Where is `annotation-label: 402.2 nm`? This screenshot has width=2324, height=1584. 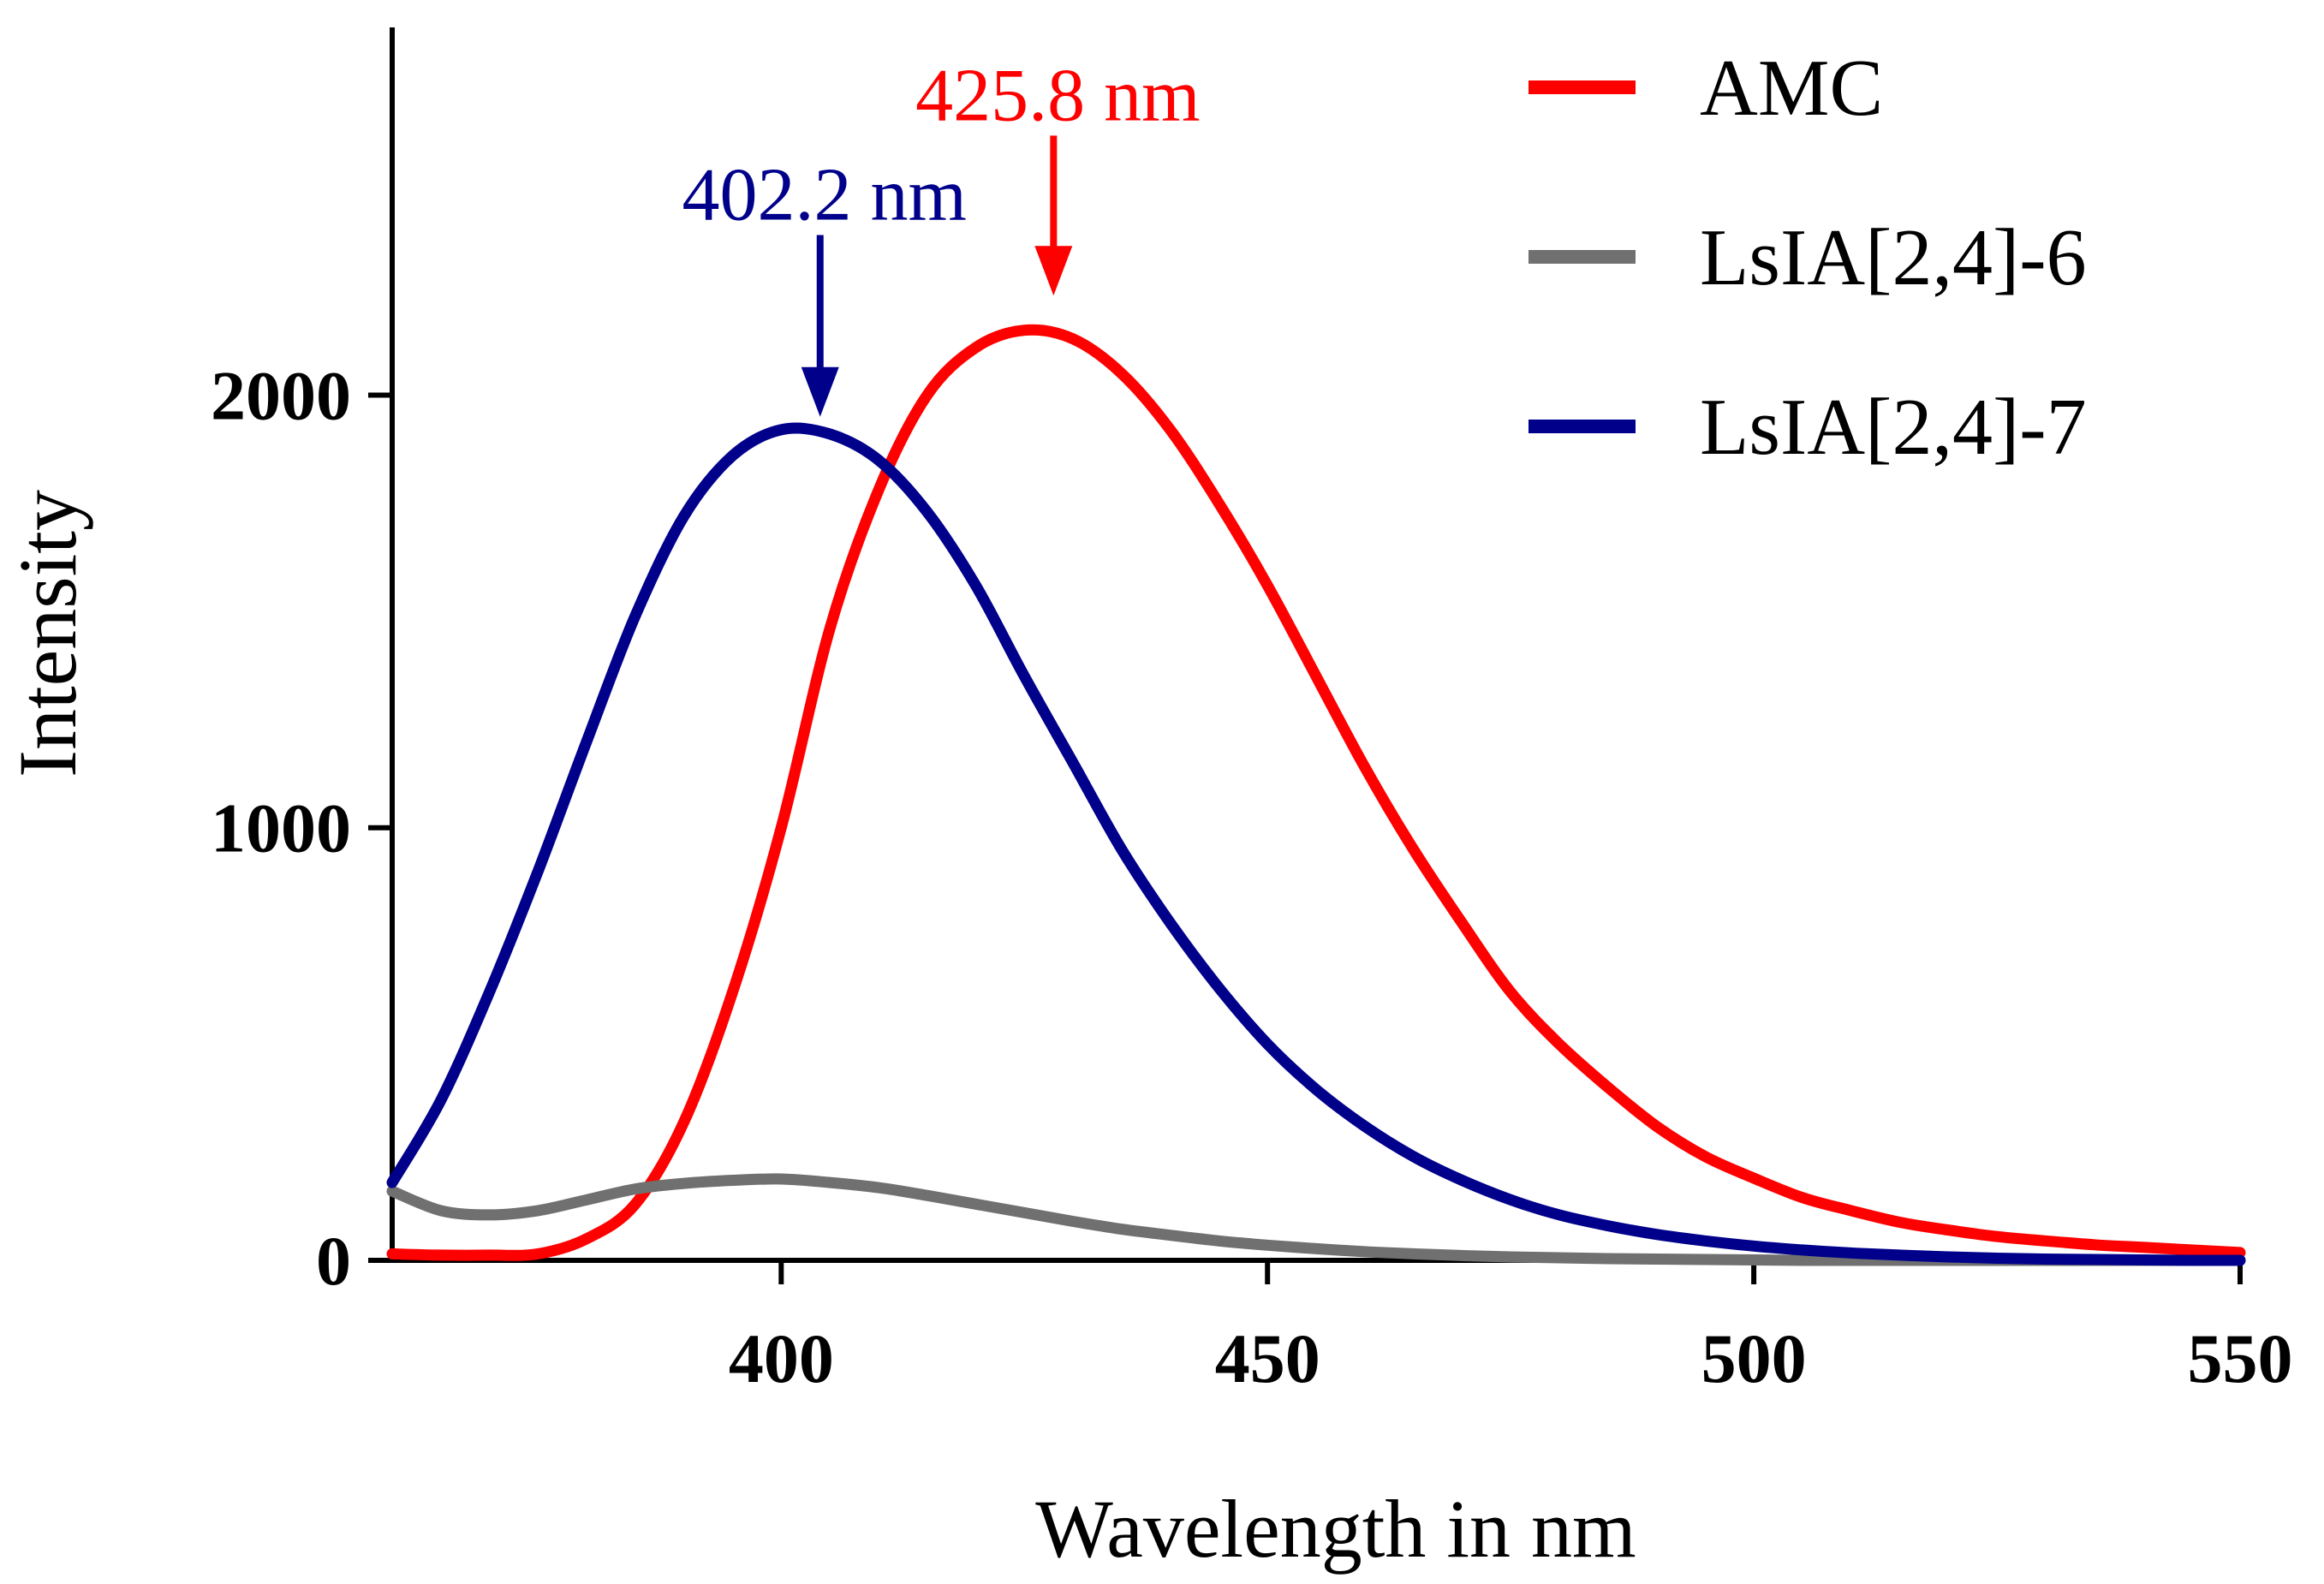
annotation-label: 402.2 nm is located at coordinates (824, 196).